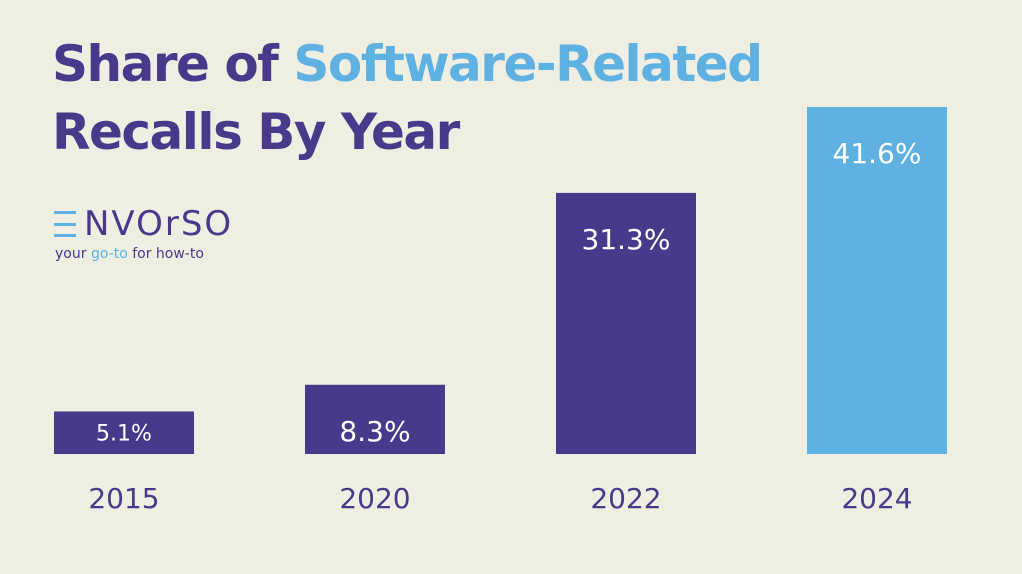 This screenshot has width=1022, height=574. What do you see at coordinates (173, 64) in the screenshot?
I see `title-part-1: Share of` at bounding box center [173, 64].